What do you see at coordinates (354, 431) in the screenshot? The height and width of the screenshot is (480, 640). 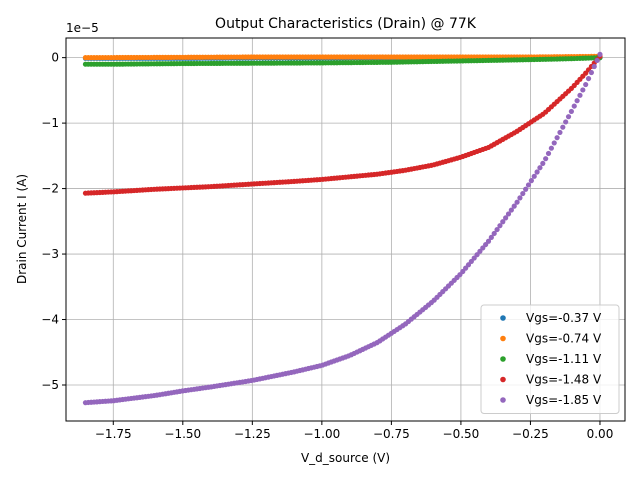 I see `x-axis-ticks: −1.75 −1.50 −1.25 −1.00 −0.75 −0.50 −0.25 0.00` at bounding box center [354, 431].